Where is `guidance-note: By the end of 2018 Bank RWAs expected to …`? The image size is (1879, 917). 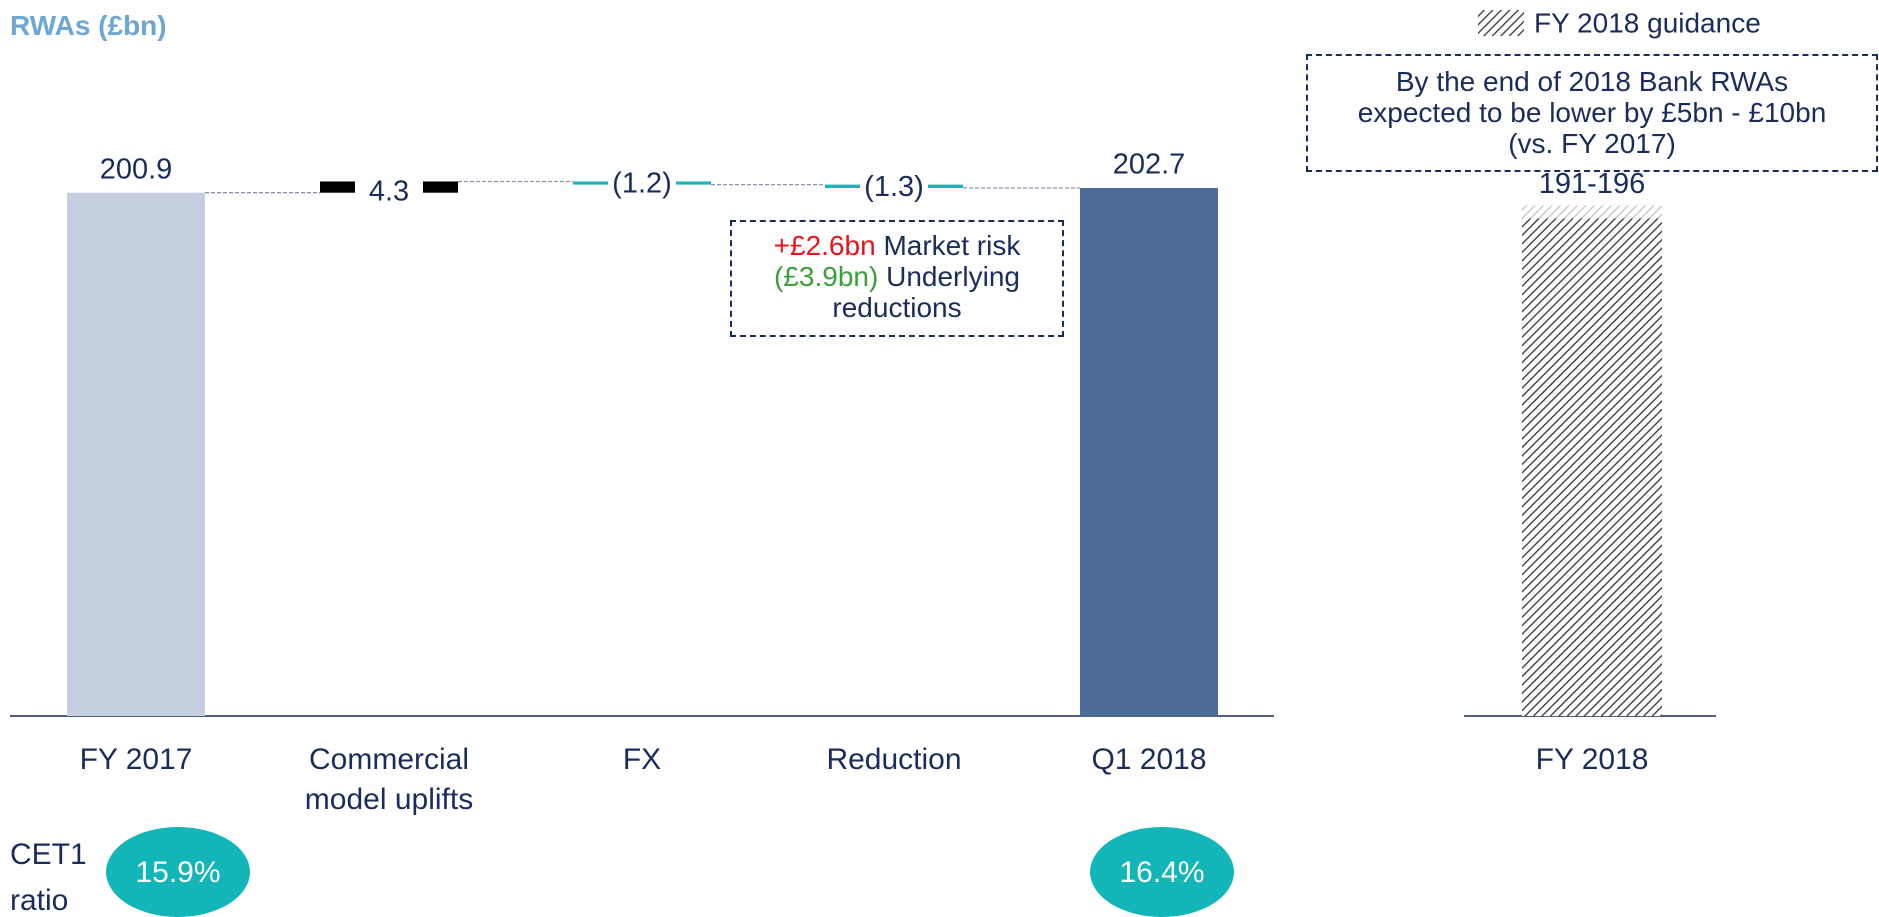 guidance-note: By the end of 2018 Bank RWAs expected to … is located at coordinates (1592, 113).